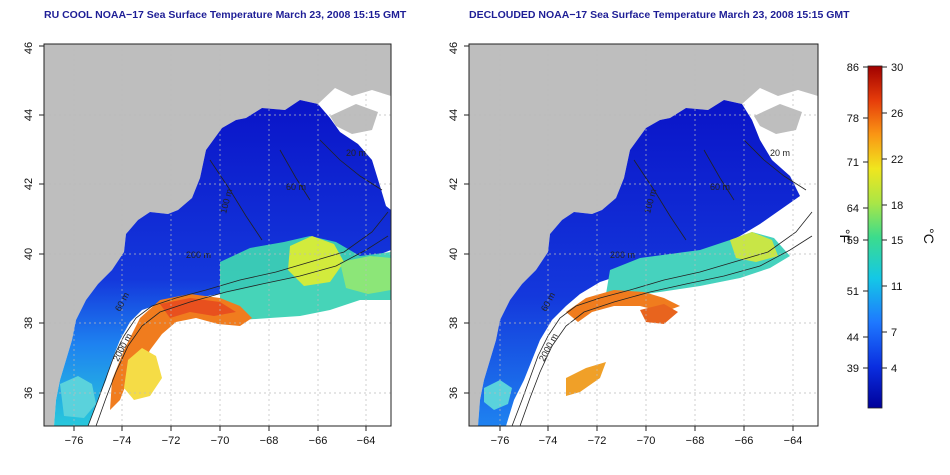  I want to click on colorbar-c-tick: 4, so click(894, 369).